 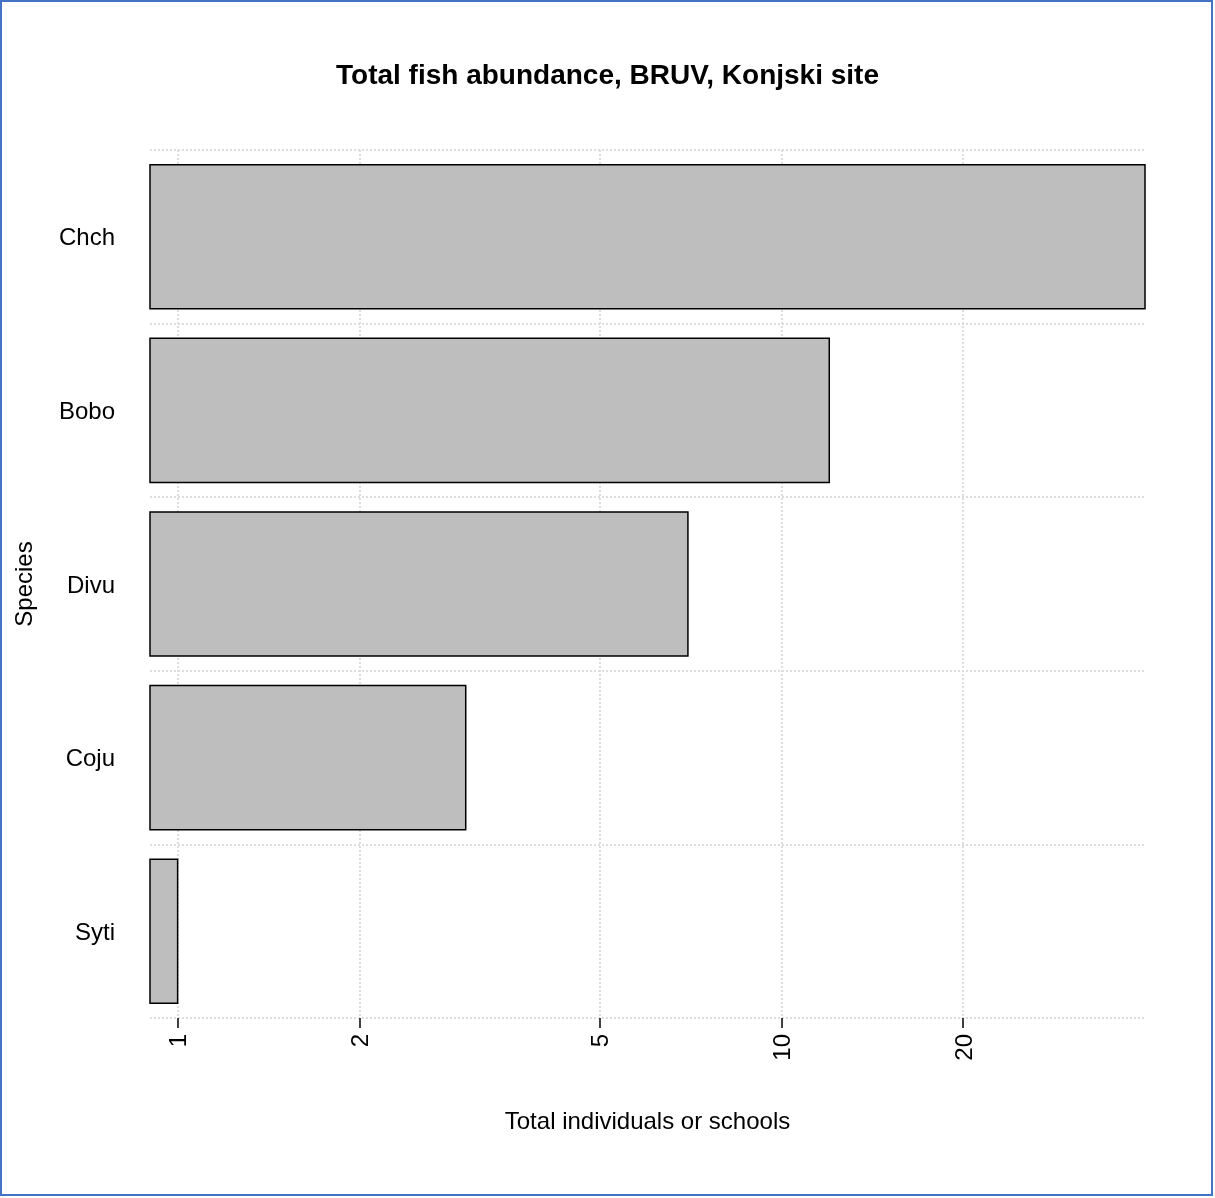 What do you see at coordinates (963, 1047) in the screenshot?
I see `x-tick-label: 20` at bounding box center [963, 1047].